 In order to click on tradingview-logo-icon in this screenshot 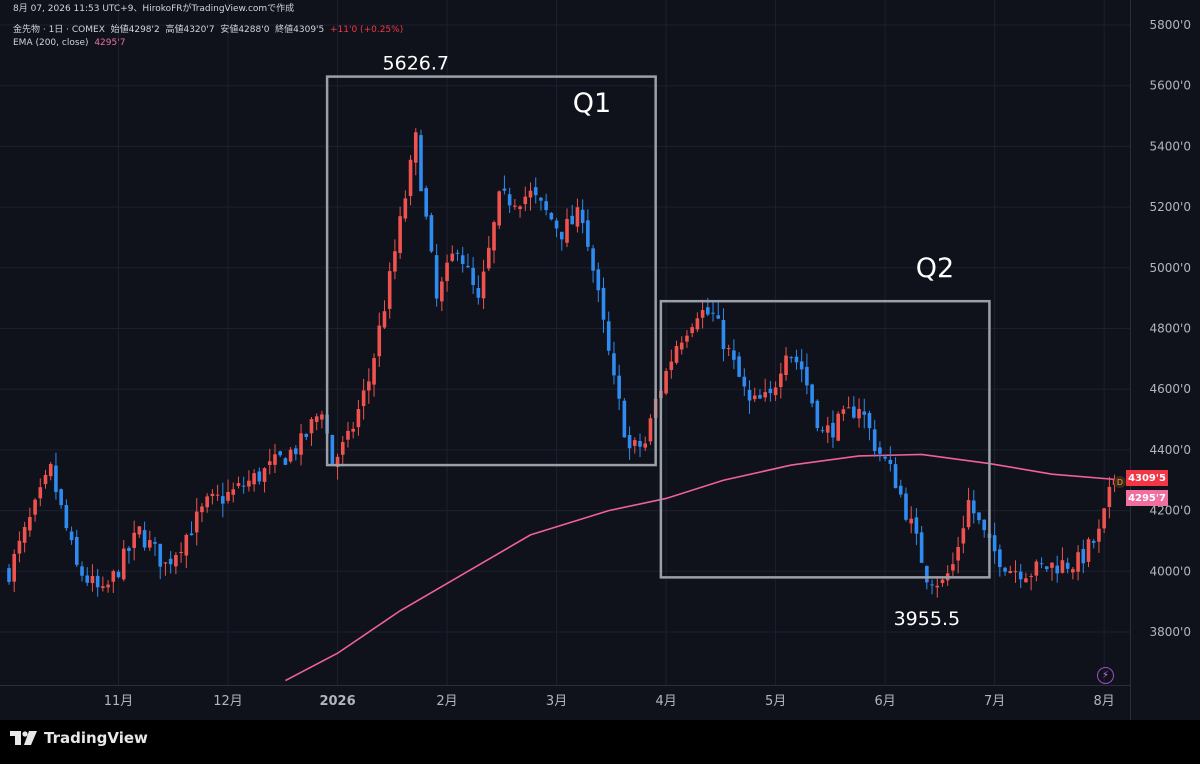, I will do `click(23, 738)`.